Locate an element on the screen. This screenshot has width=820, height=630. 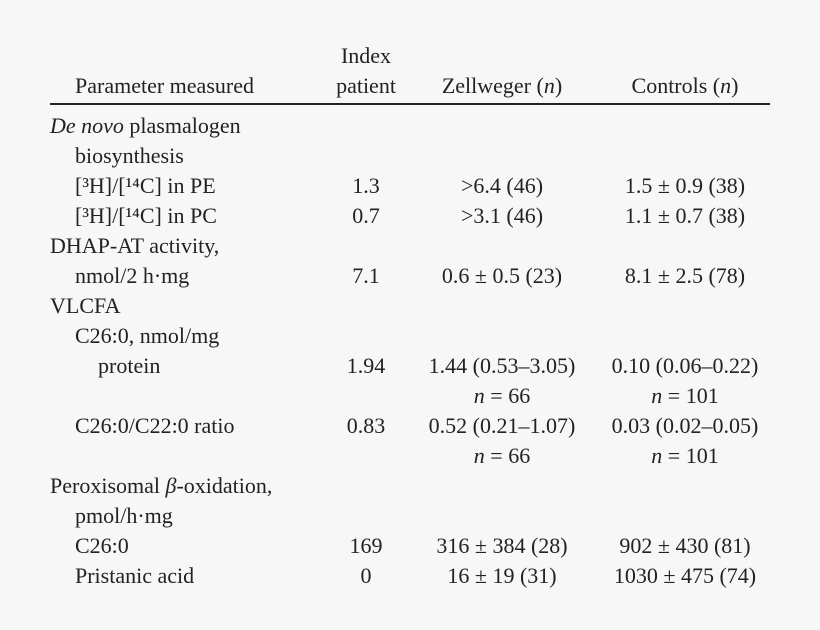
param-cell: pmol/h·mg is located at coordinates (124, 515).